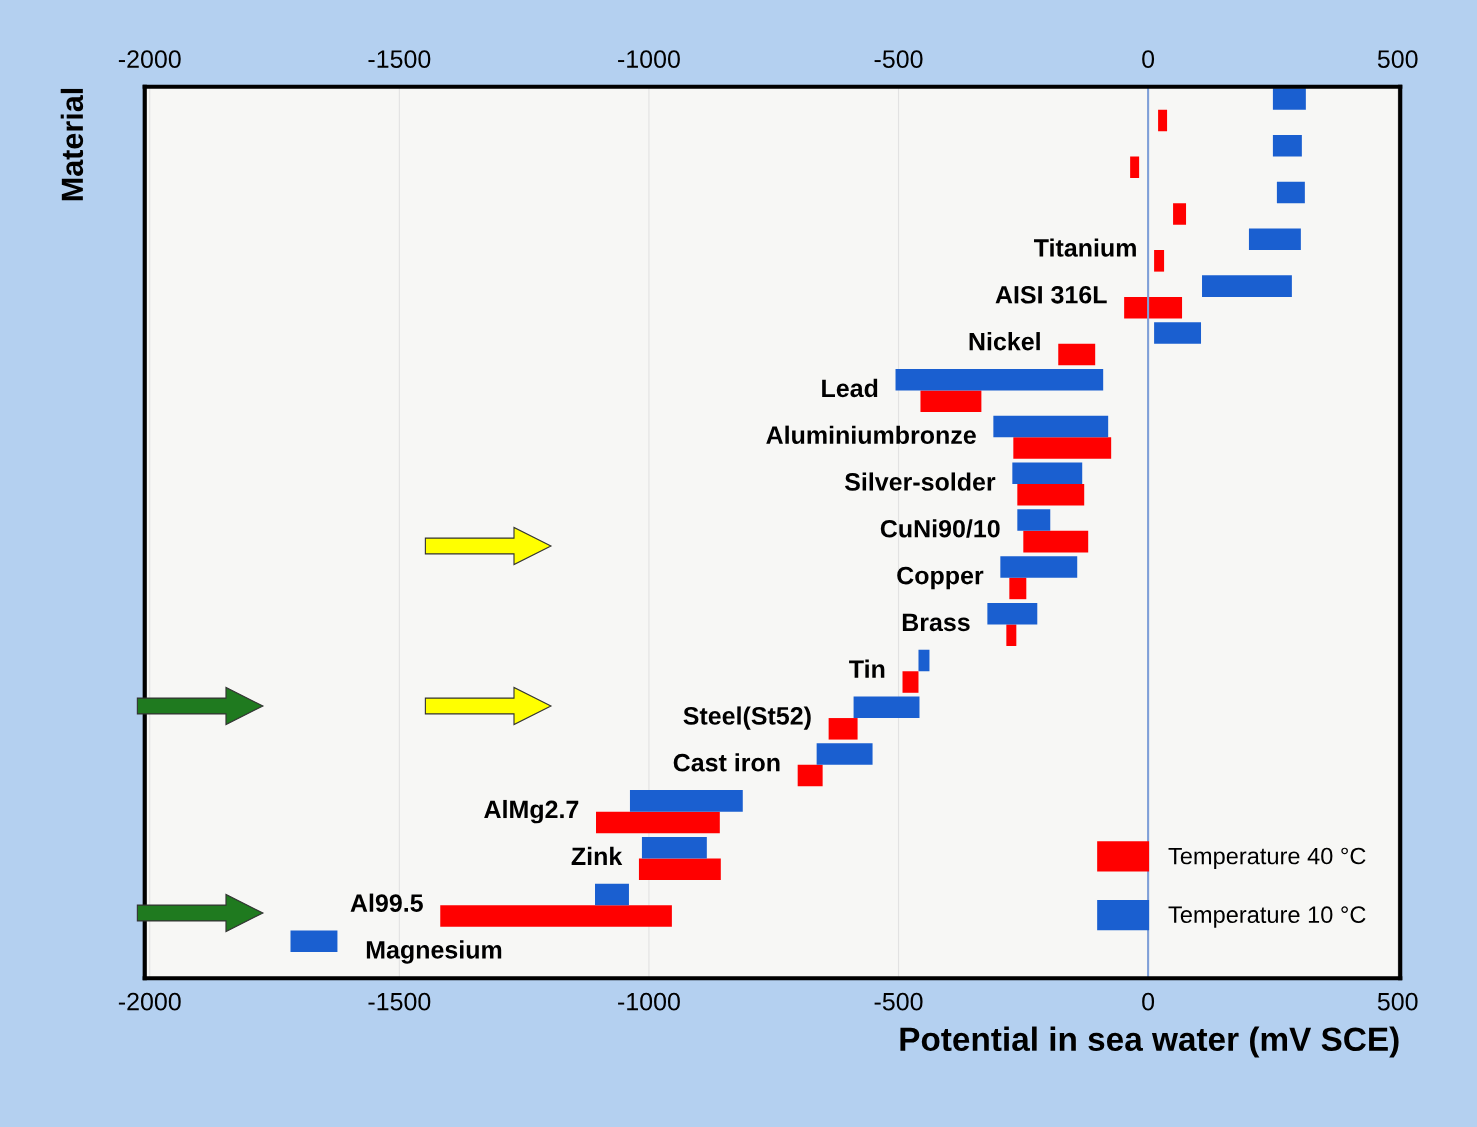  What do you see at coordinates (1149, 1042) in the screenshot?
I see `x-axis-title: Potential in sea water (mV SCE)` at bounding box center [1149, 1042].